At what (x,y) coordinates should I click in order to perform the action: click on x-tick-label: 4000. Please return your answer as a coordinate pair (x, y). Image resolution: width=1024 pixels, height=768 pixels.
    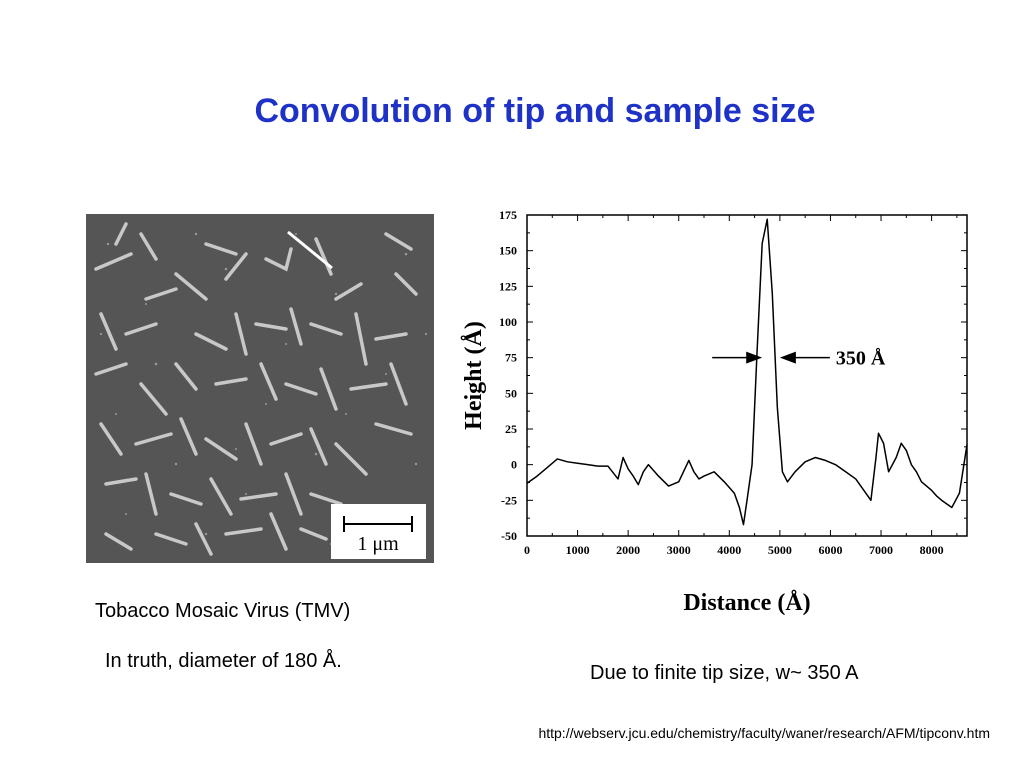
    Looking at the image, I should click on (729, 550).